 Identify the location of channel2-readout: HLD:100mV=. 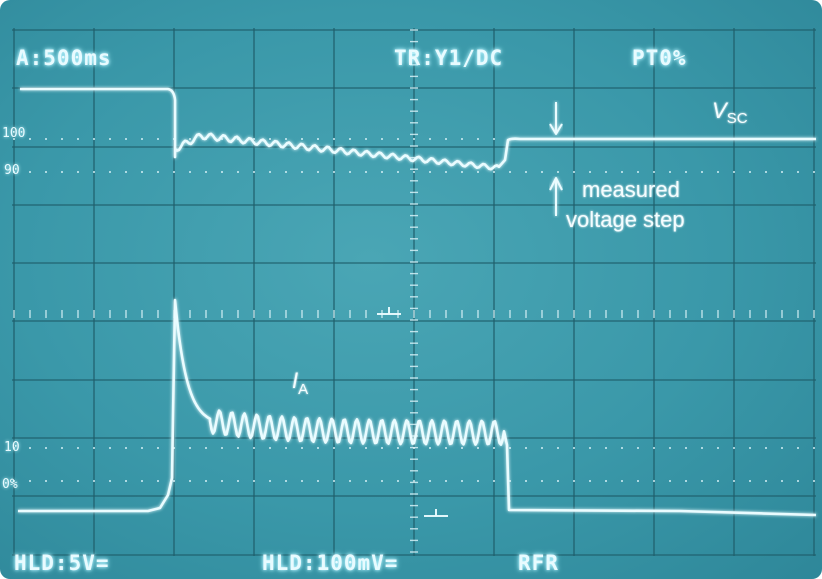
(330, 563).